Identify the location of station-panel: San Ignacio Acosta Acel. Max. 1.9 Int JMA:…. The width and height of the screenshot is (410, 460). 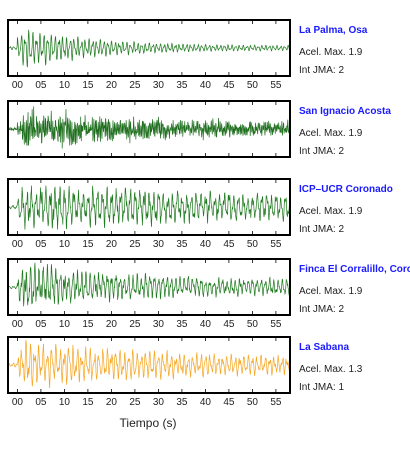
(199, 129).